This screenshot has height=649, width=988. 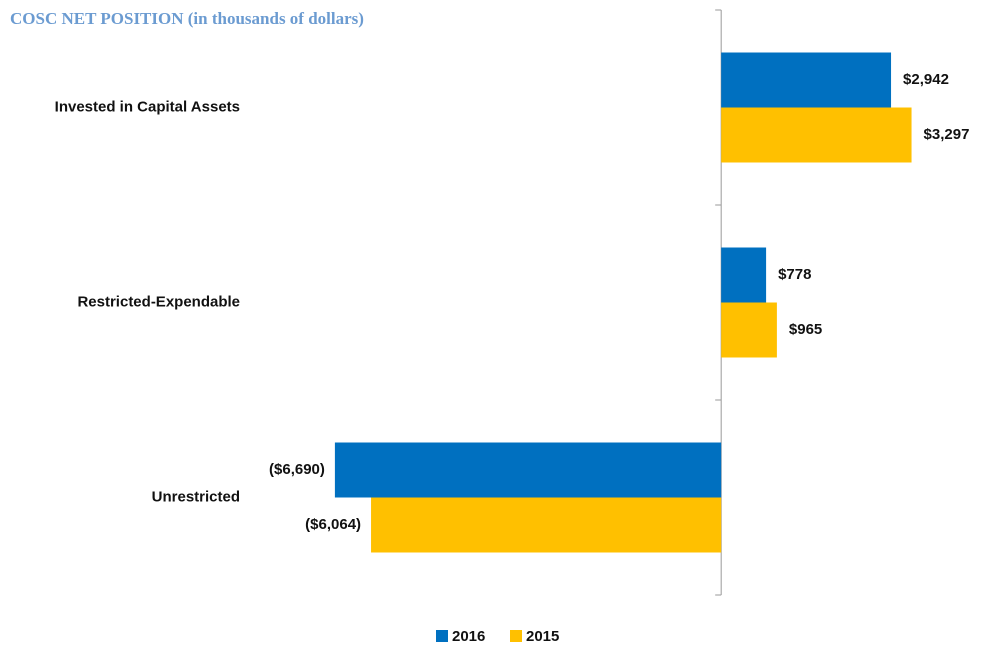 What do you see at coordinates (926, 79) in the screenshot?
I see `value-label: $2,942` at bounding box center [926, 79].